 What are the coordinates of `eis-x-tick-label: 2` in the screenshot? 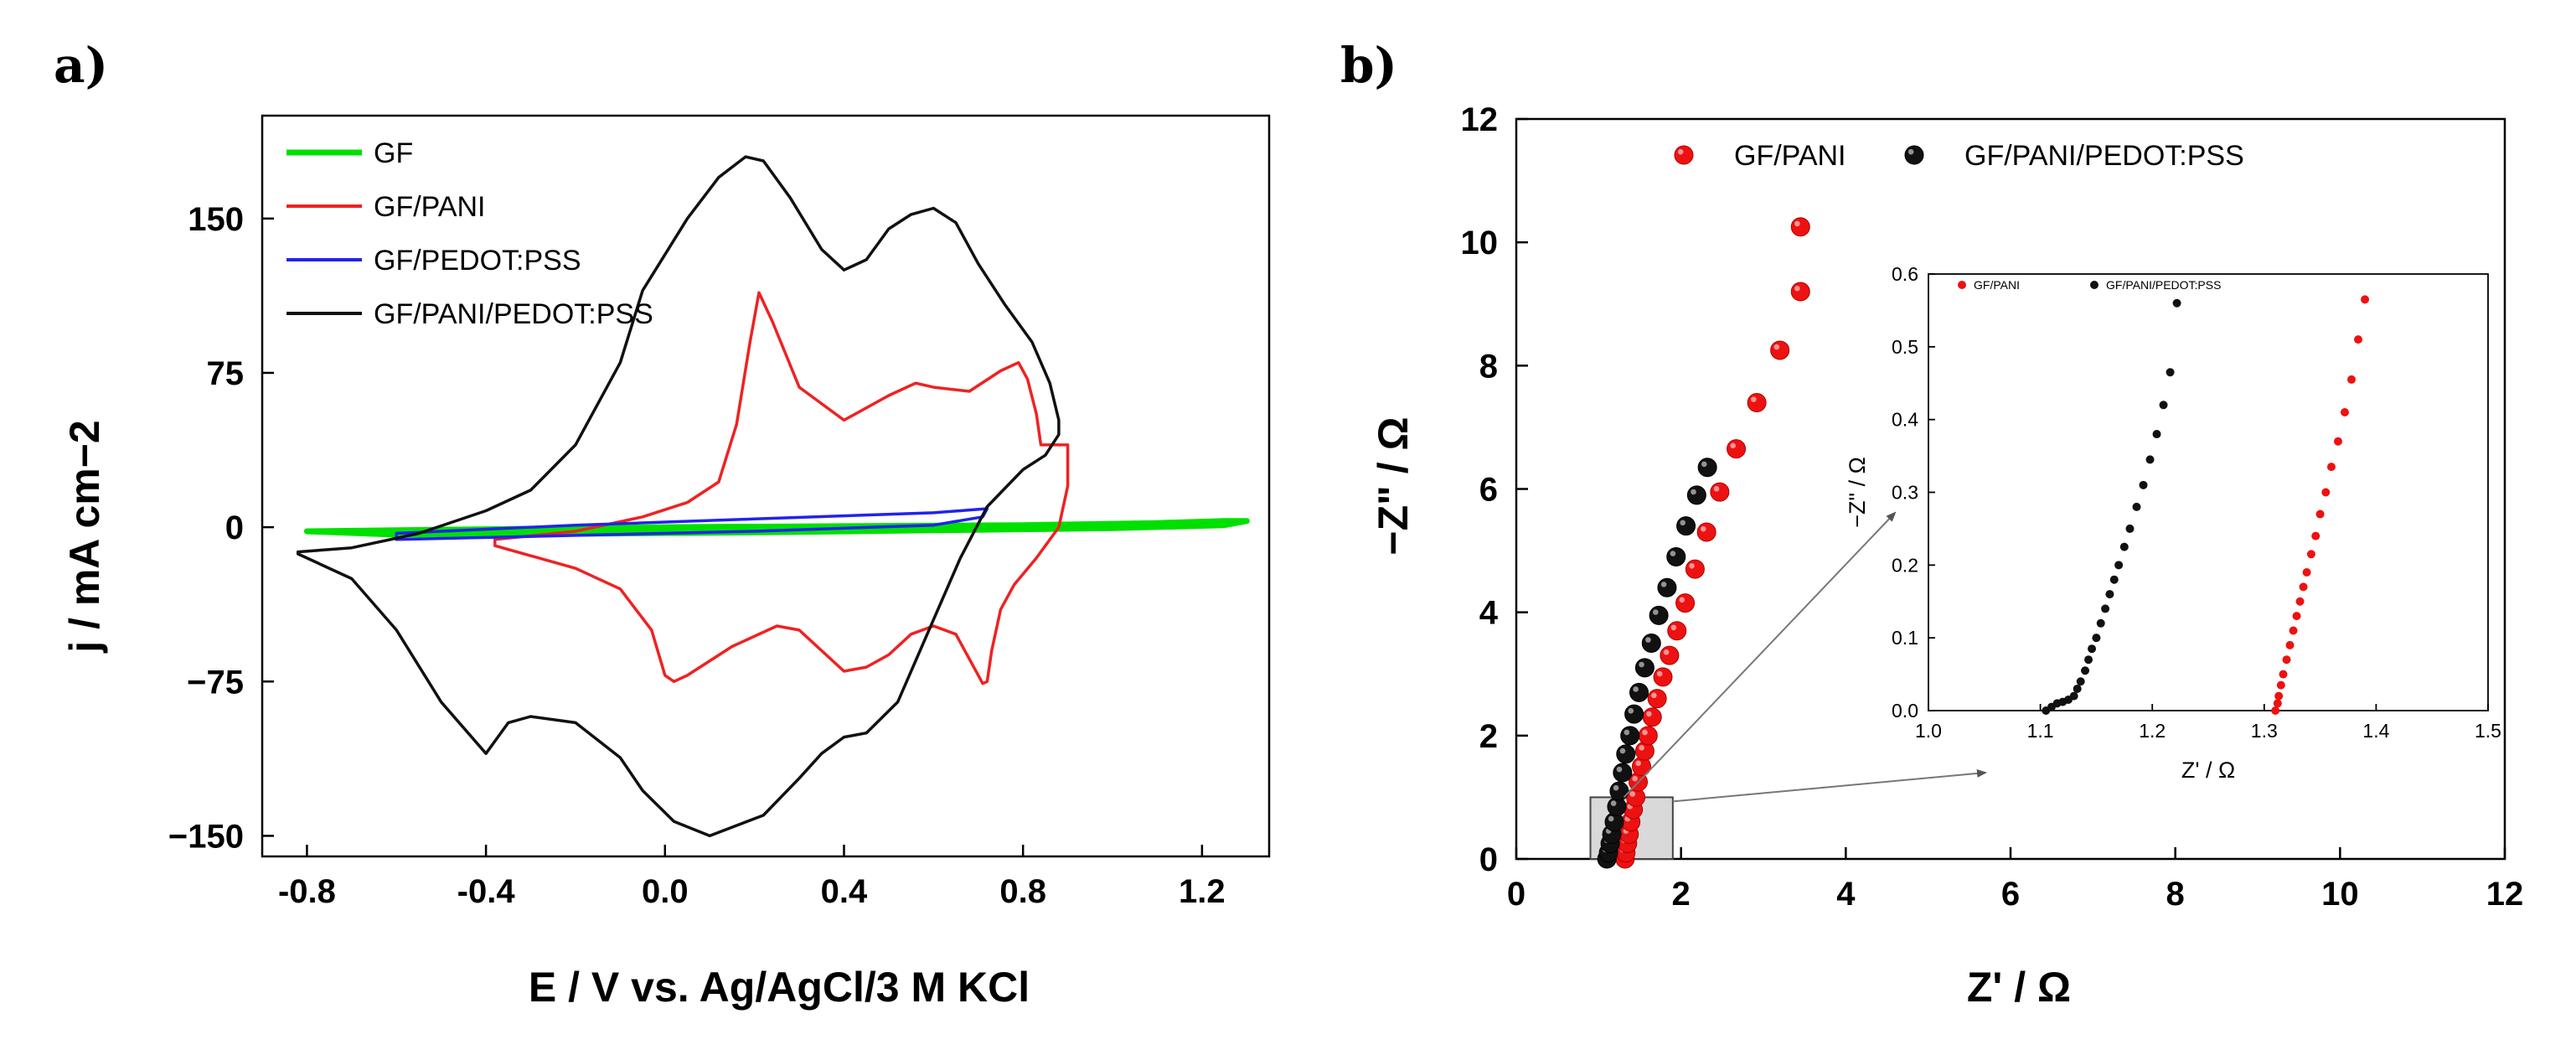 It's located at (1681, 894).